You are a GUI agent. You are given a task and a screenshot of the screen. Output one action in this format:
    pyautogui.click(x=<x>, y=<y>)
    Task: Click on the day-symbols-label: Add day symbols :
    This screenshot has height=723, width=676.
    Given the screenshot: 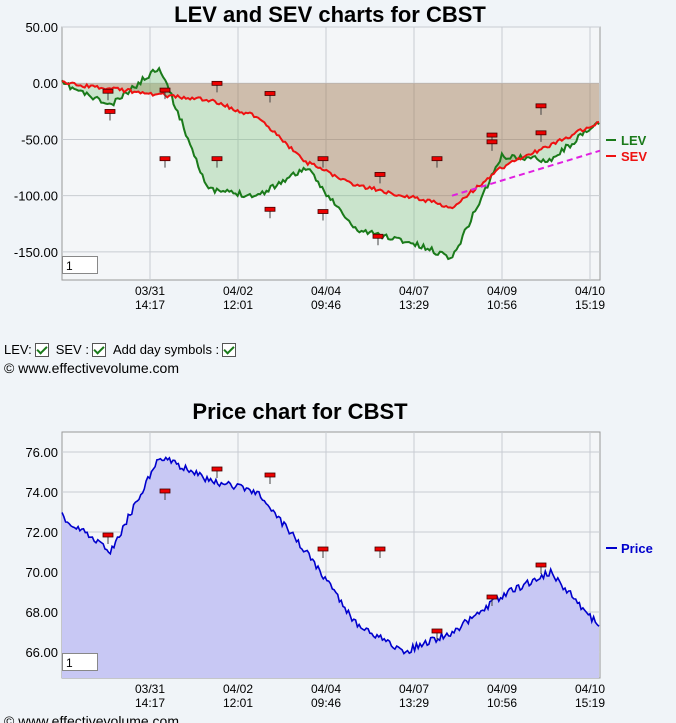 What is the action you would take?
    pyautogui.click(x=166, y=349)
    